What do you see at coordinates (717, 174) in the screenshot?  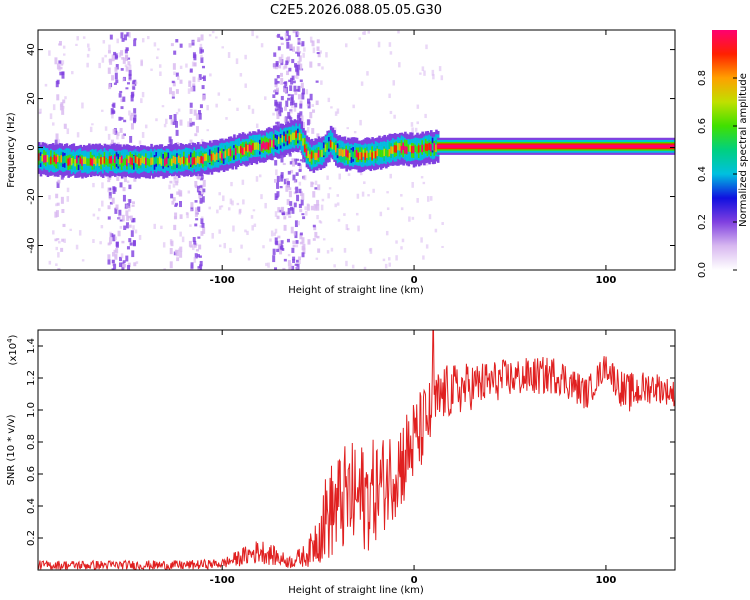 I see `colorbar-ticks: 0.0 0.2 0.4 0.6 0.8` at bounding box center [717, 174].